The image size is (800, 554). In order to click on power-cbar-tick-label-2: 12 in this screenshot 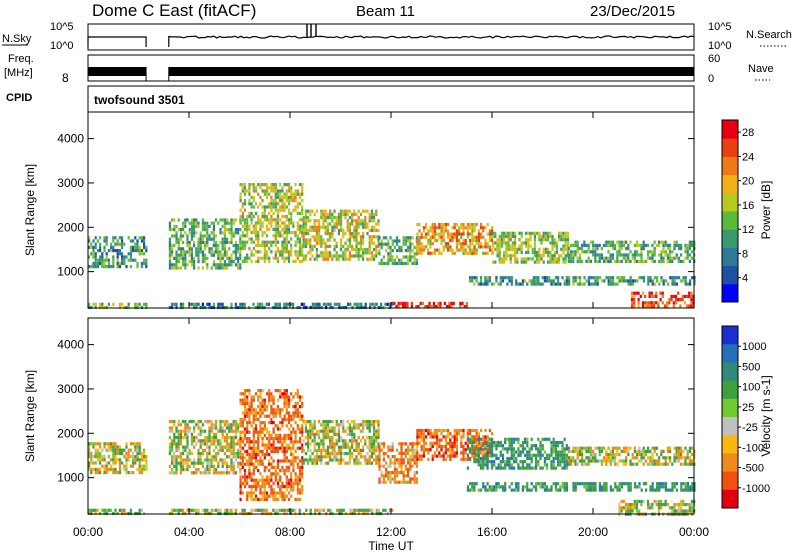, I will do `click(748, 230)`.